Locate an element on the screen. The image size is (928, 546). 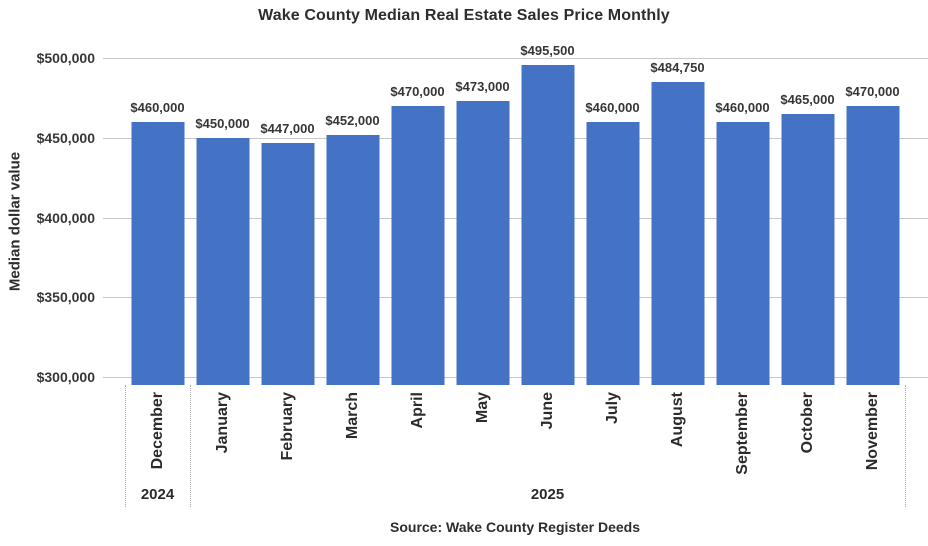
month-cell: February is located at coordinates (287, 440).